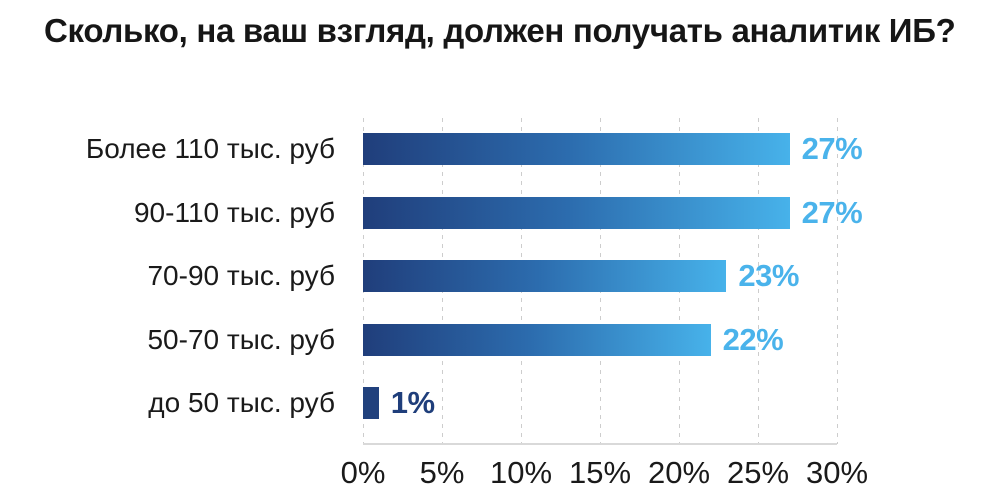 This screenshot has width=1000, height=498. I want to click on x-axis-baseline, so click(600, 444).